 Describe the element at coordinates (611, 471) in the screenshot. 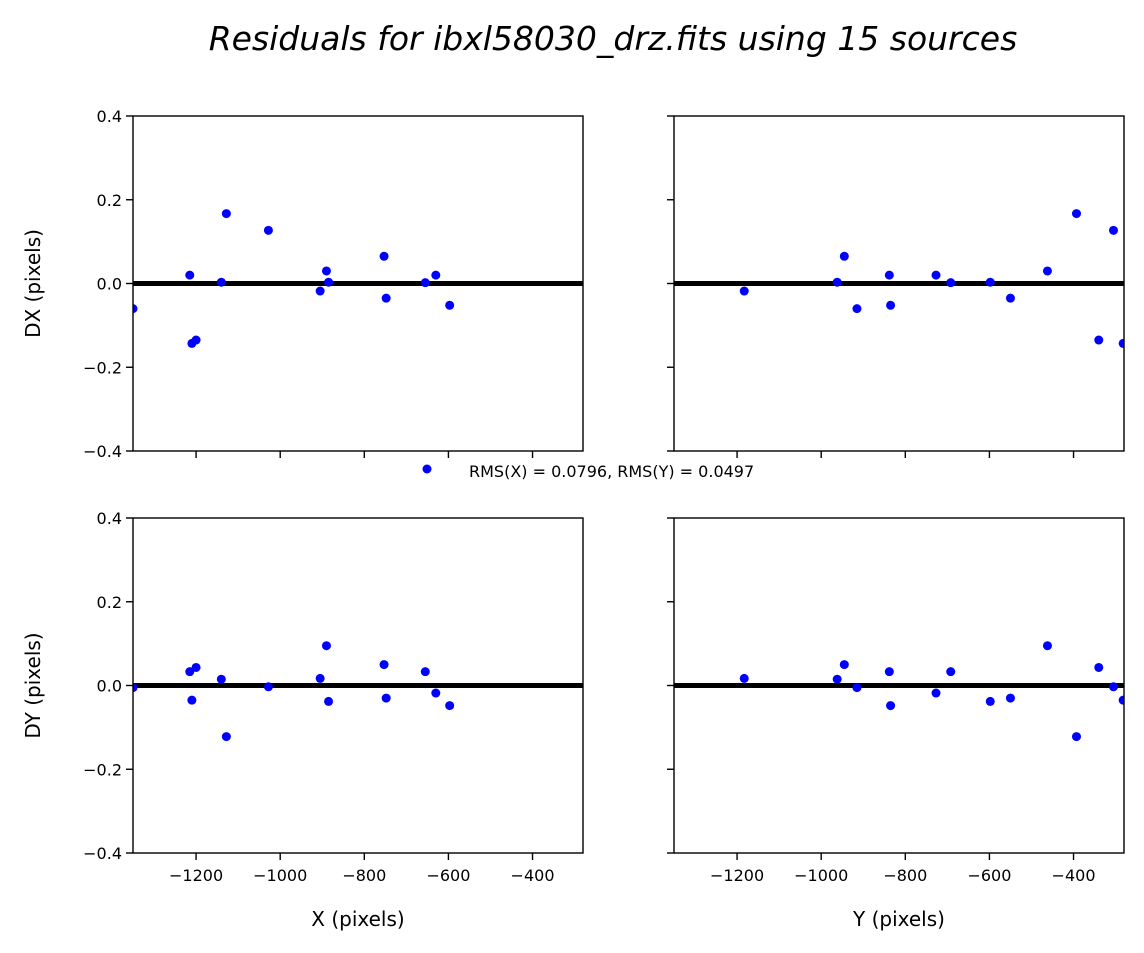

I see `legend-label: RMS(X) = 0.0796, RMS(Y) = 0.0497` at that location.